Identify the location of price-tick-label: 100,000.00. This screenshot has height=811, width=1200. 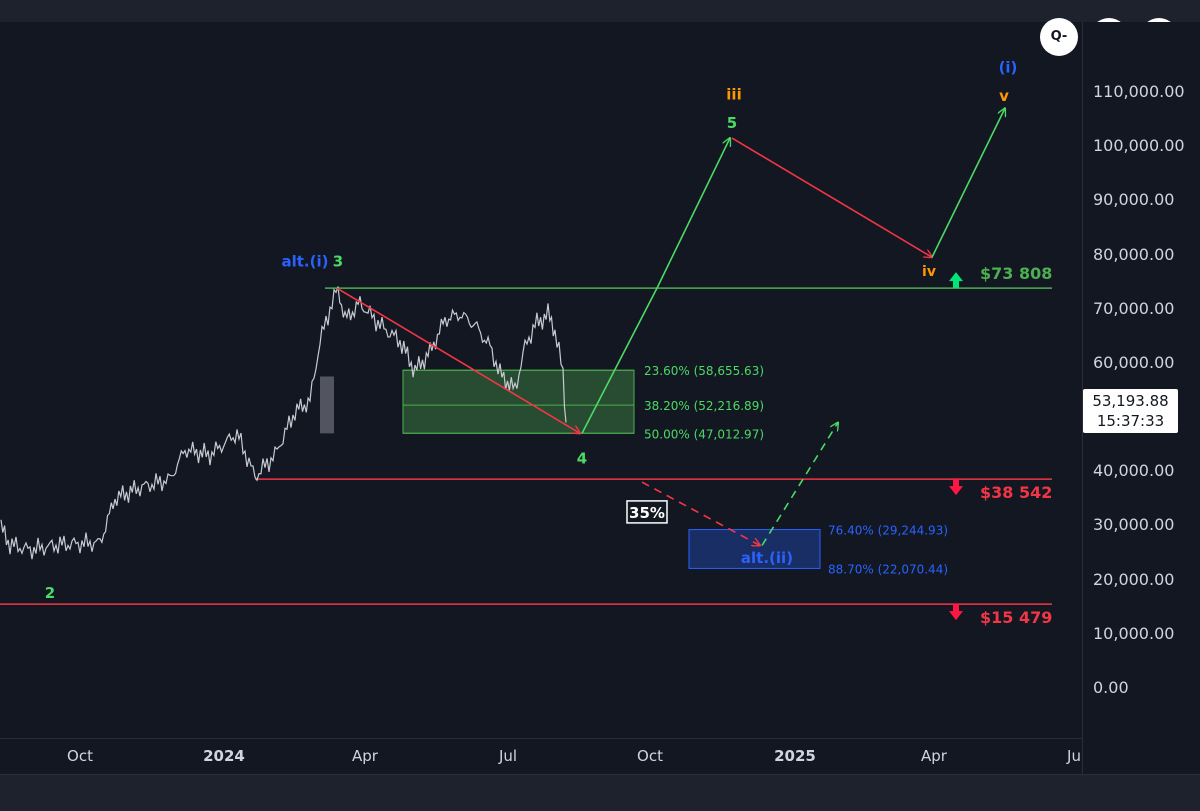
(1139, 146).